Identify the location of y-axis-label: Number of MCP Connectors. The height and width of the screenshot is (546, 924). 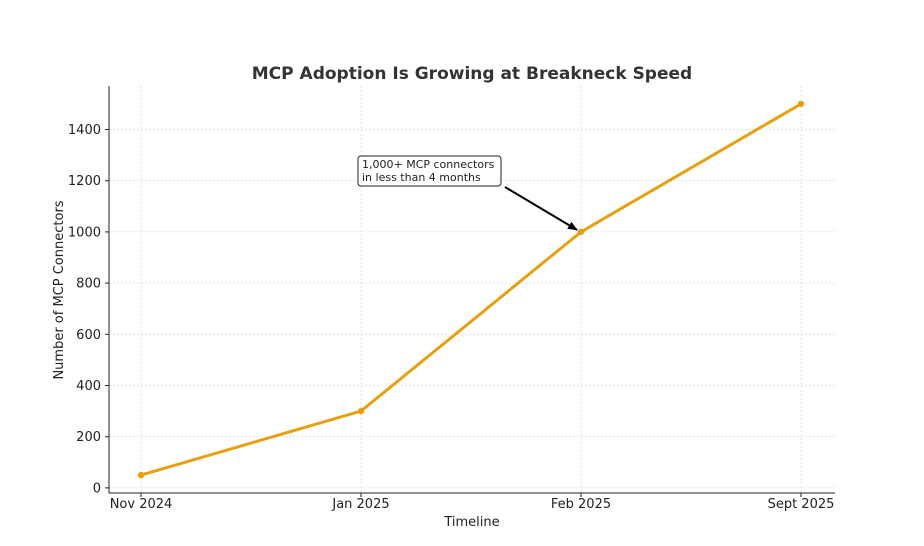
(59, 289).